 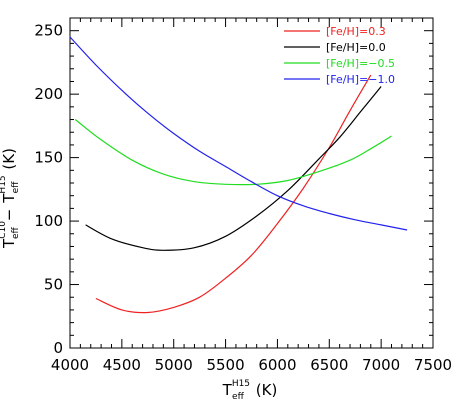 I want to click on x-tick-label: 6000, so click(x=277, y=365).